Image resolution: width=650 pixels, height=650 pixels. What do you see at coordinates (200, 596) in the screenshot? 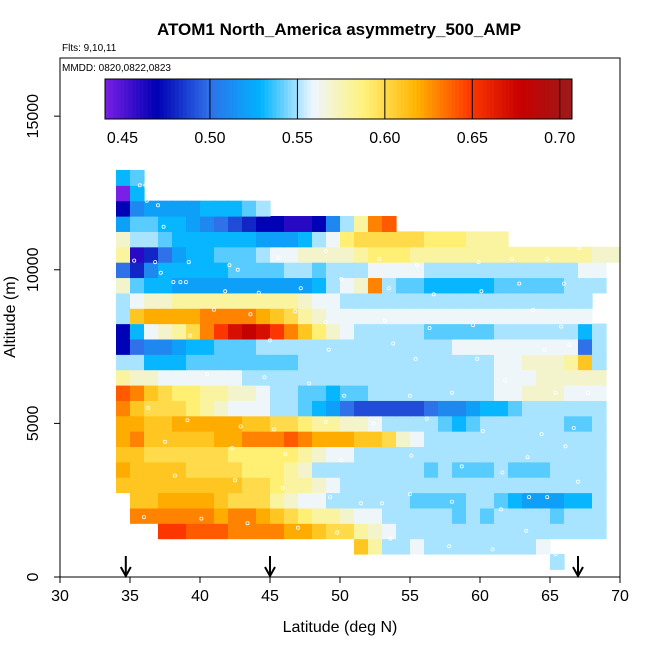
I see `x-tick-label: 40` at bounding box center [200, 596].